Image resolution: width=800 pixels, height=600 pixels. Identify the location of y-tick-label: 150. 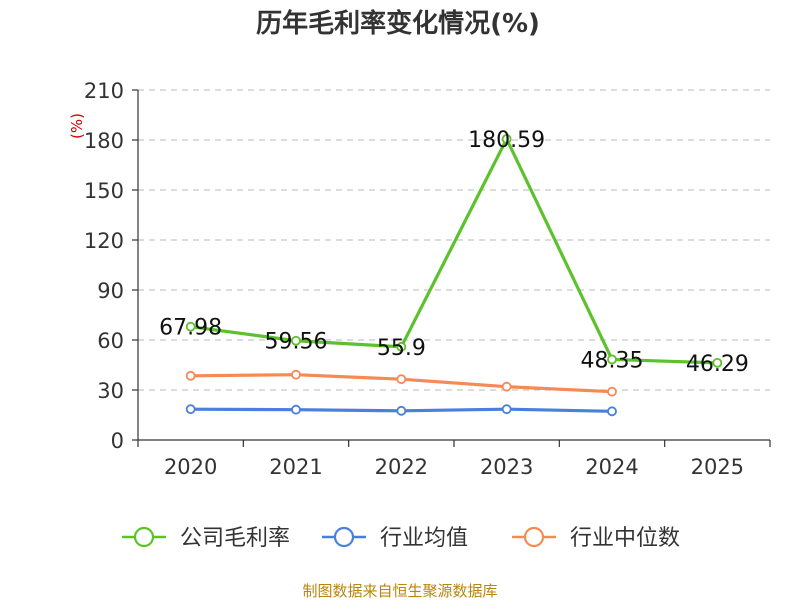
(104, 191).